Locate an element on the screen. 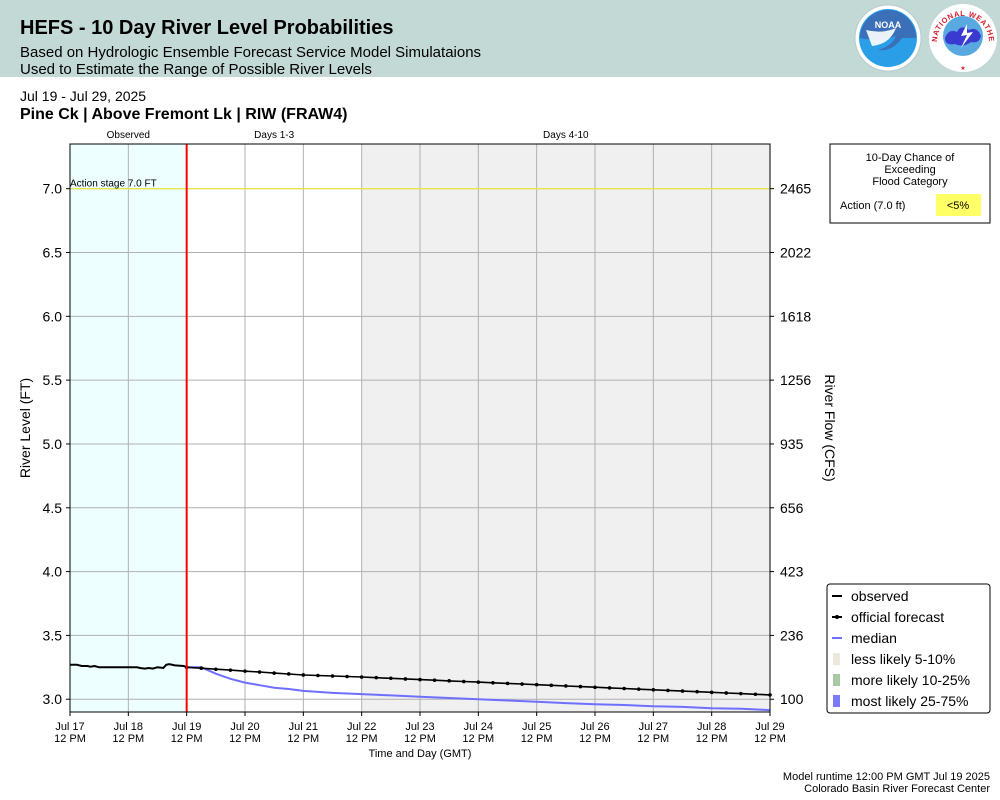  y-tick-label: 6.5 is located at coordinates (53, 252).